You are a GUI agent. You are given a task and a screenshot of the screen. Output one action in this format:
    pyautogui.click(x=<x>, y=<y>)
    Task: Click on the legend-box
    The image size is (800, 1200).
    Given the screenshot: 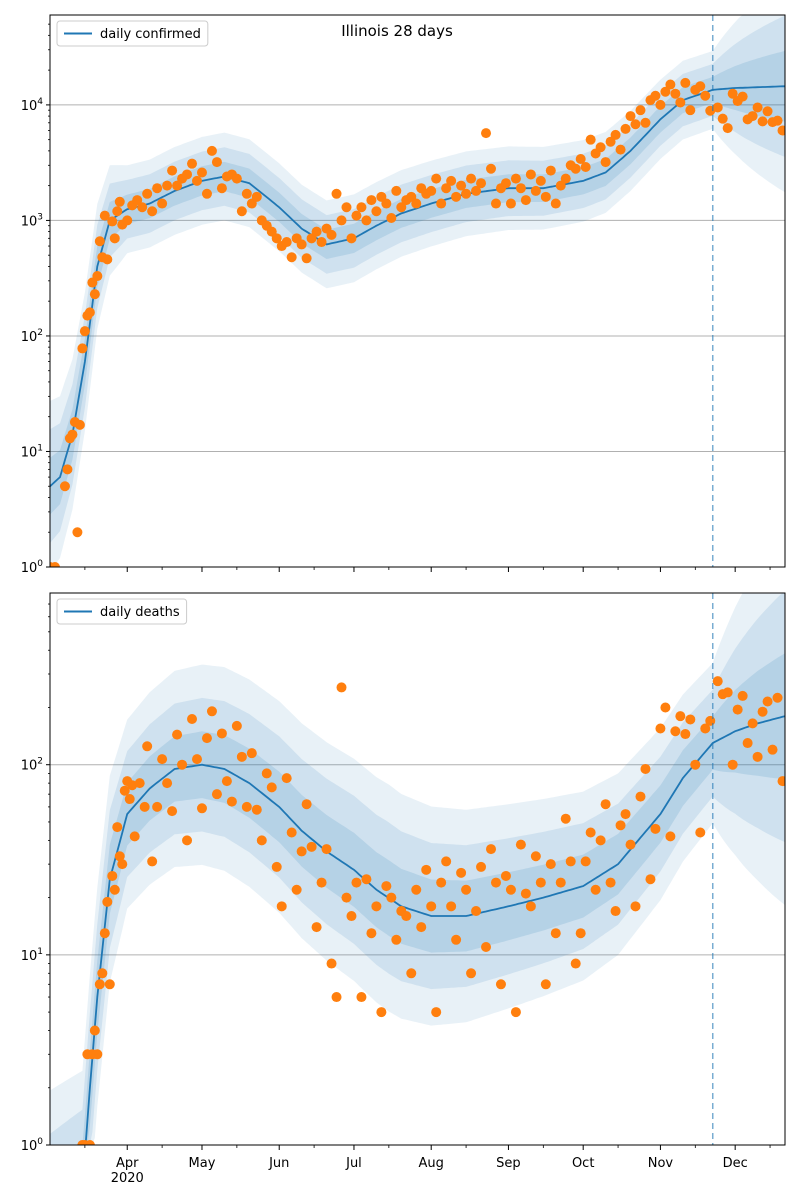 What is the action you would take?
    pyautogui.click(x=132, y=33)
    